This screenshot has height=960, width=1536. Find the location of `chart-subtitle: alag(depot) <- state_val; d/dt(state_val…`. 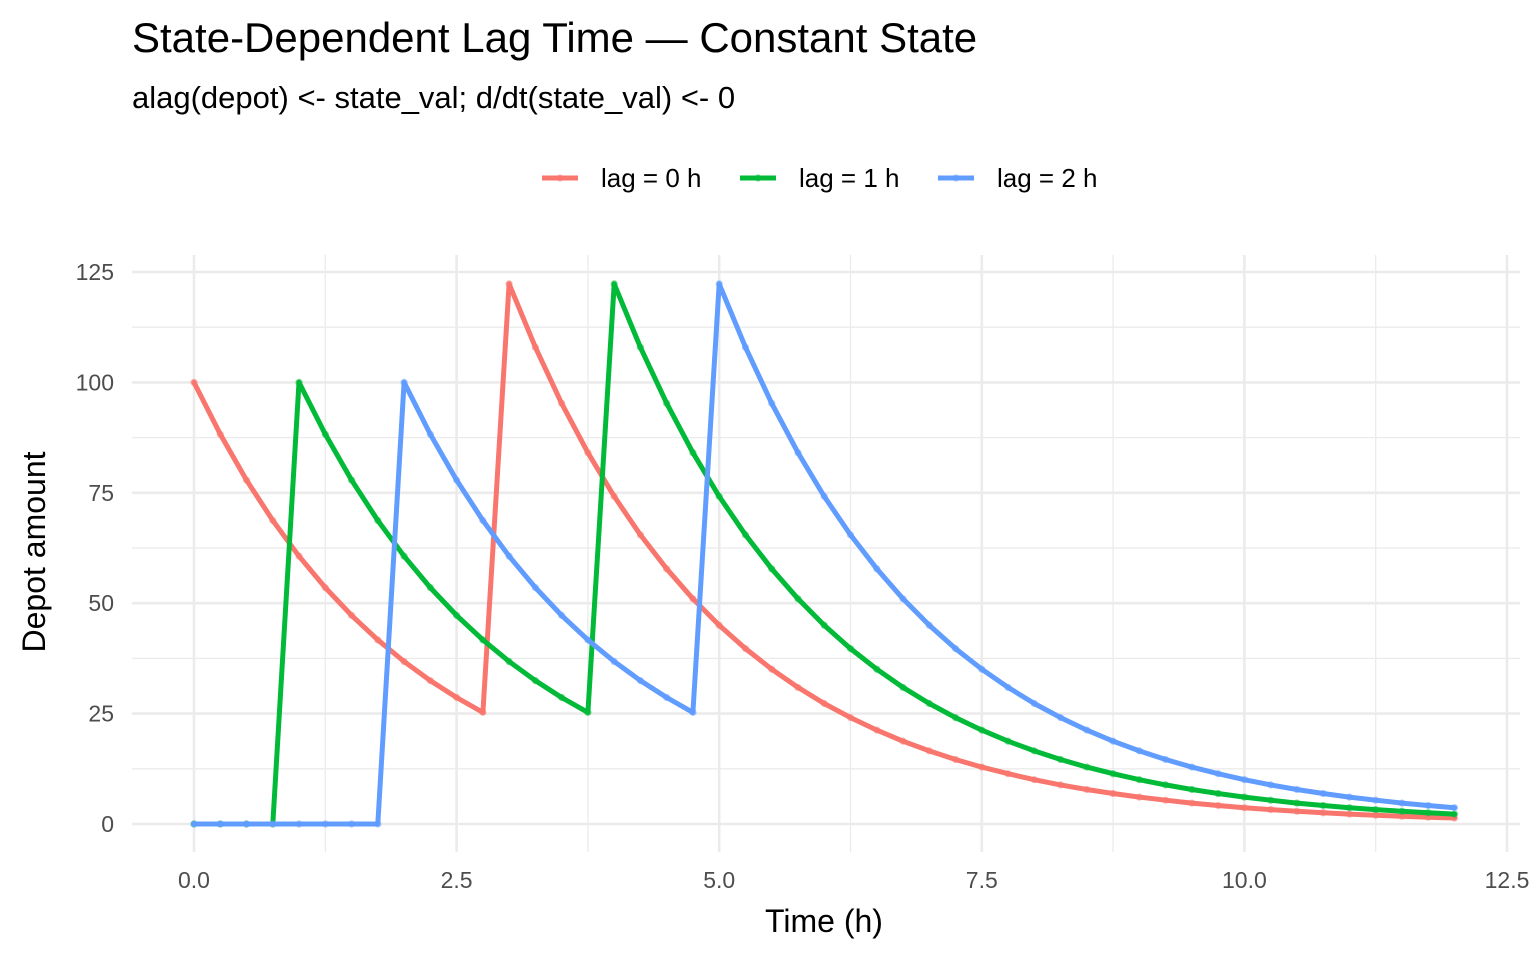

chart-subtitle: alag(depot) <- state_val; d/dt(state_val… is located at coordinates (433, 97).